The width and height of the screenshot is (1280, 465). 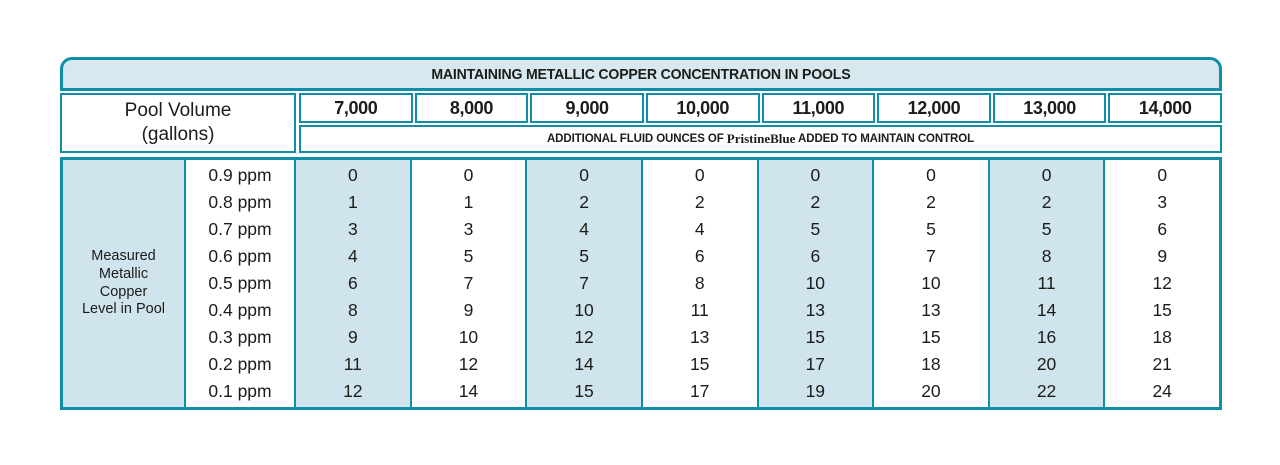 I want to click on volume-header-10000: 10,000, so click(x=702, y=108).